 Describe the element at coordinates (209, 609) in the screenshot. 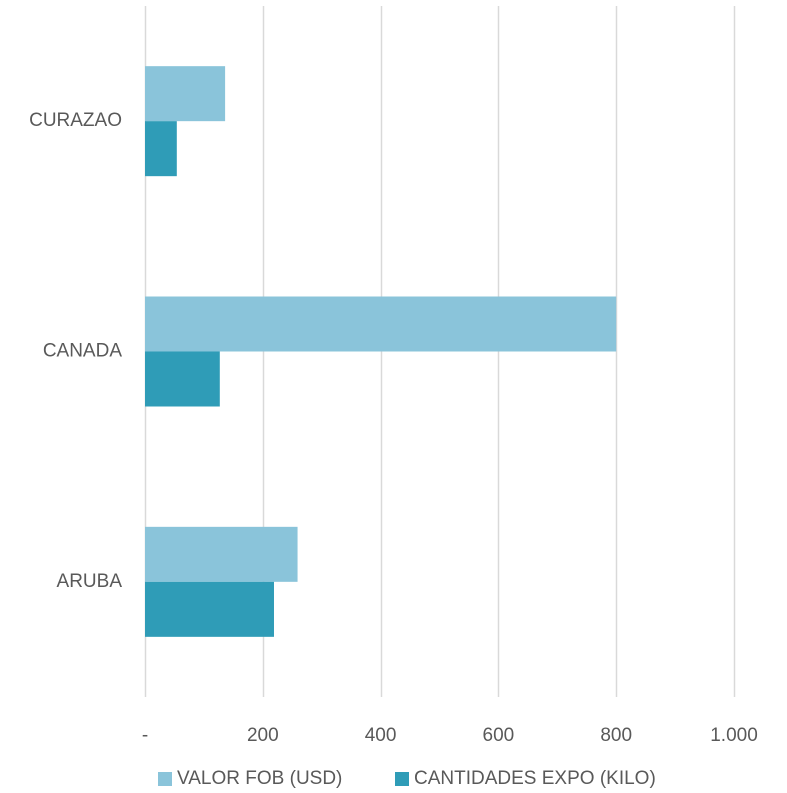

I see `bar-cantidades-expo-aruba` at that location.